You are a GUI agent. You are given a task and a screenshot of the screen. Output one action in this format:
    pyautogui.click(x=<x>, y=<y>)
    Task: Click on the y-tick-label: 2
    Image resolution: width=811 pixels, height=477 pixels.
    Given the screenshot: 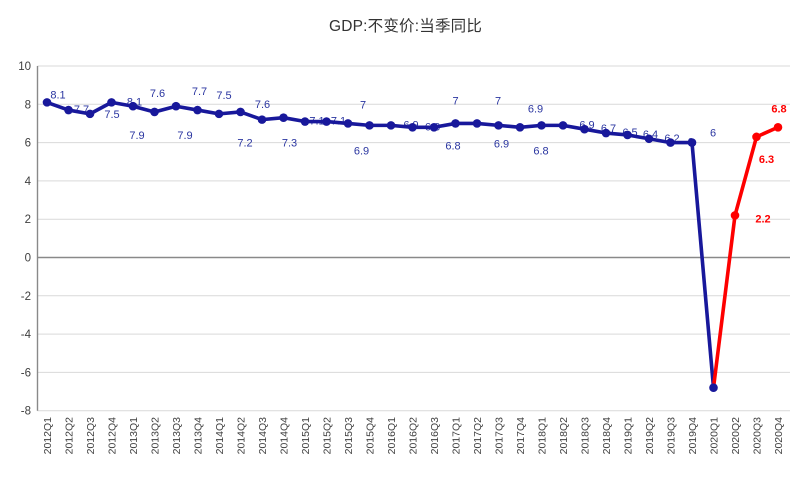 What is the action you would take?
    pyautogui.click(x=28, y=220)
    